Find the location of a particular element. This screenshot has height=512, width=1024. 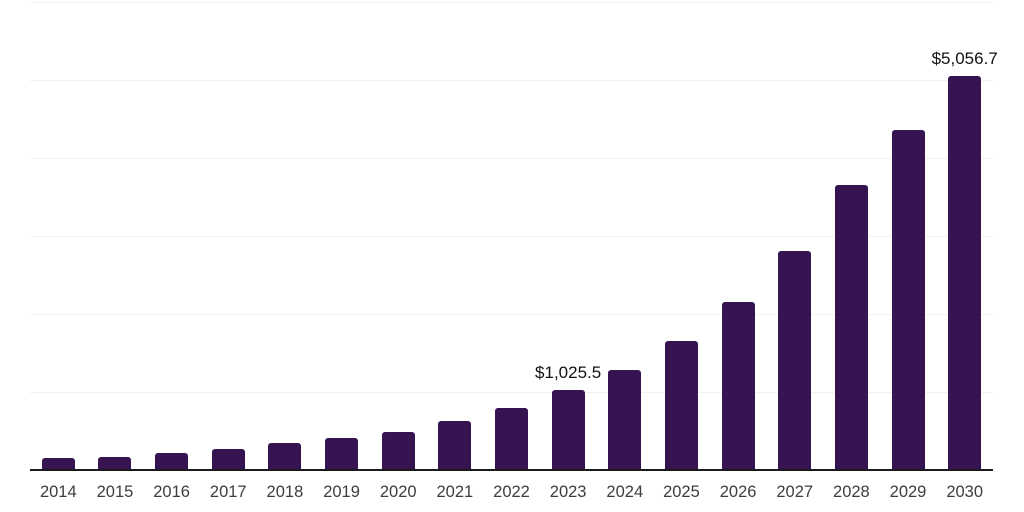

bar-2022 is located at coordinates (511, 438).